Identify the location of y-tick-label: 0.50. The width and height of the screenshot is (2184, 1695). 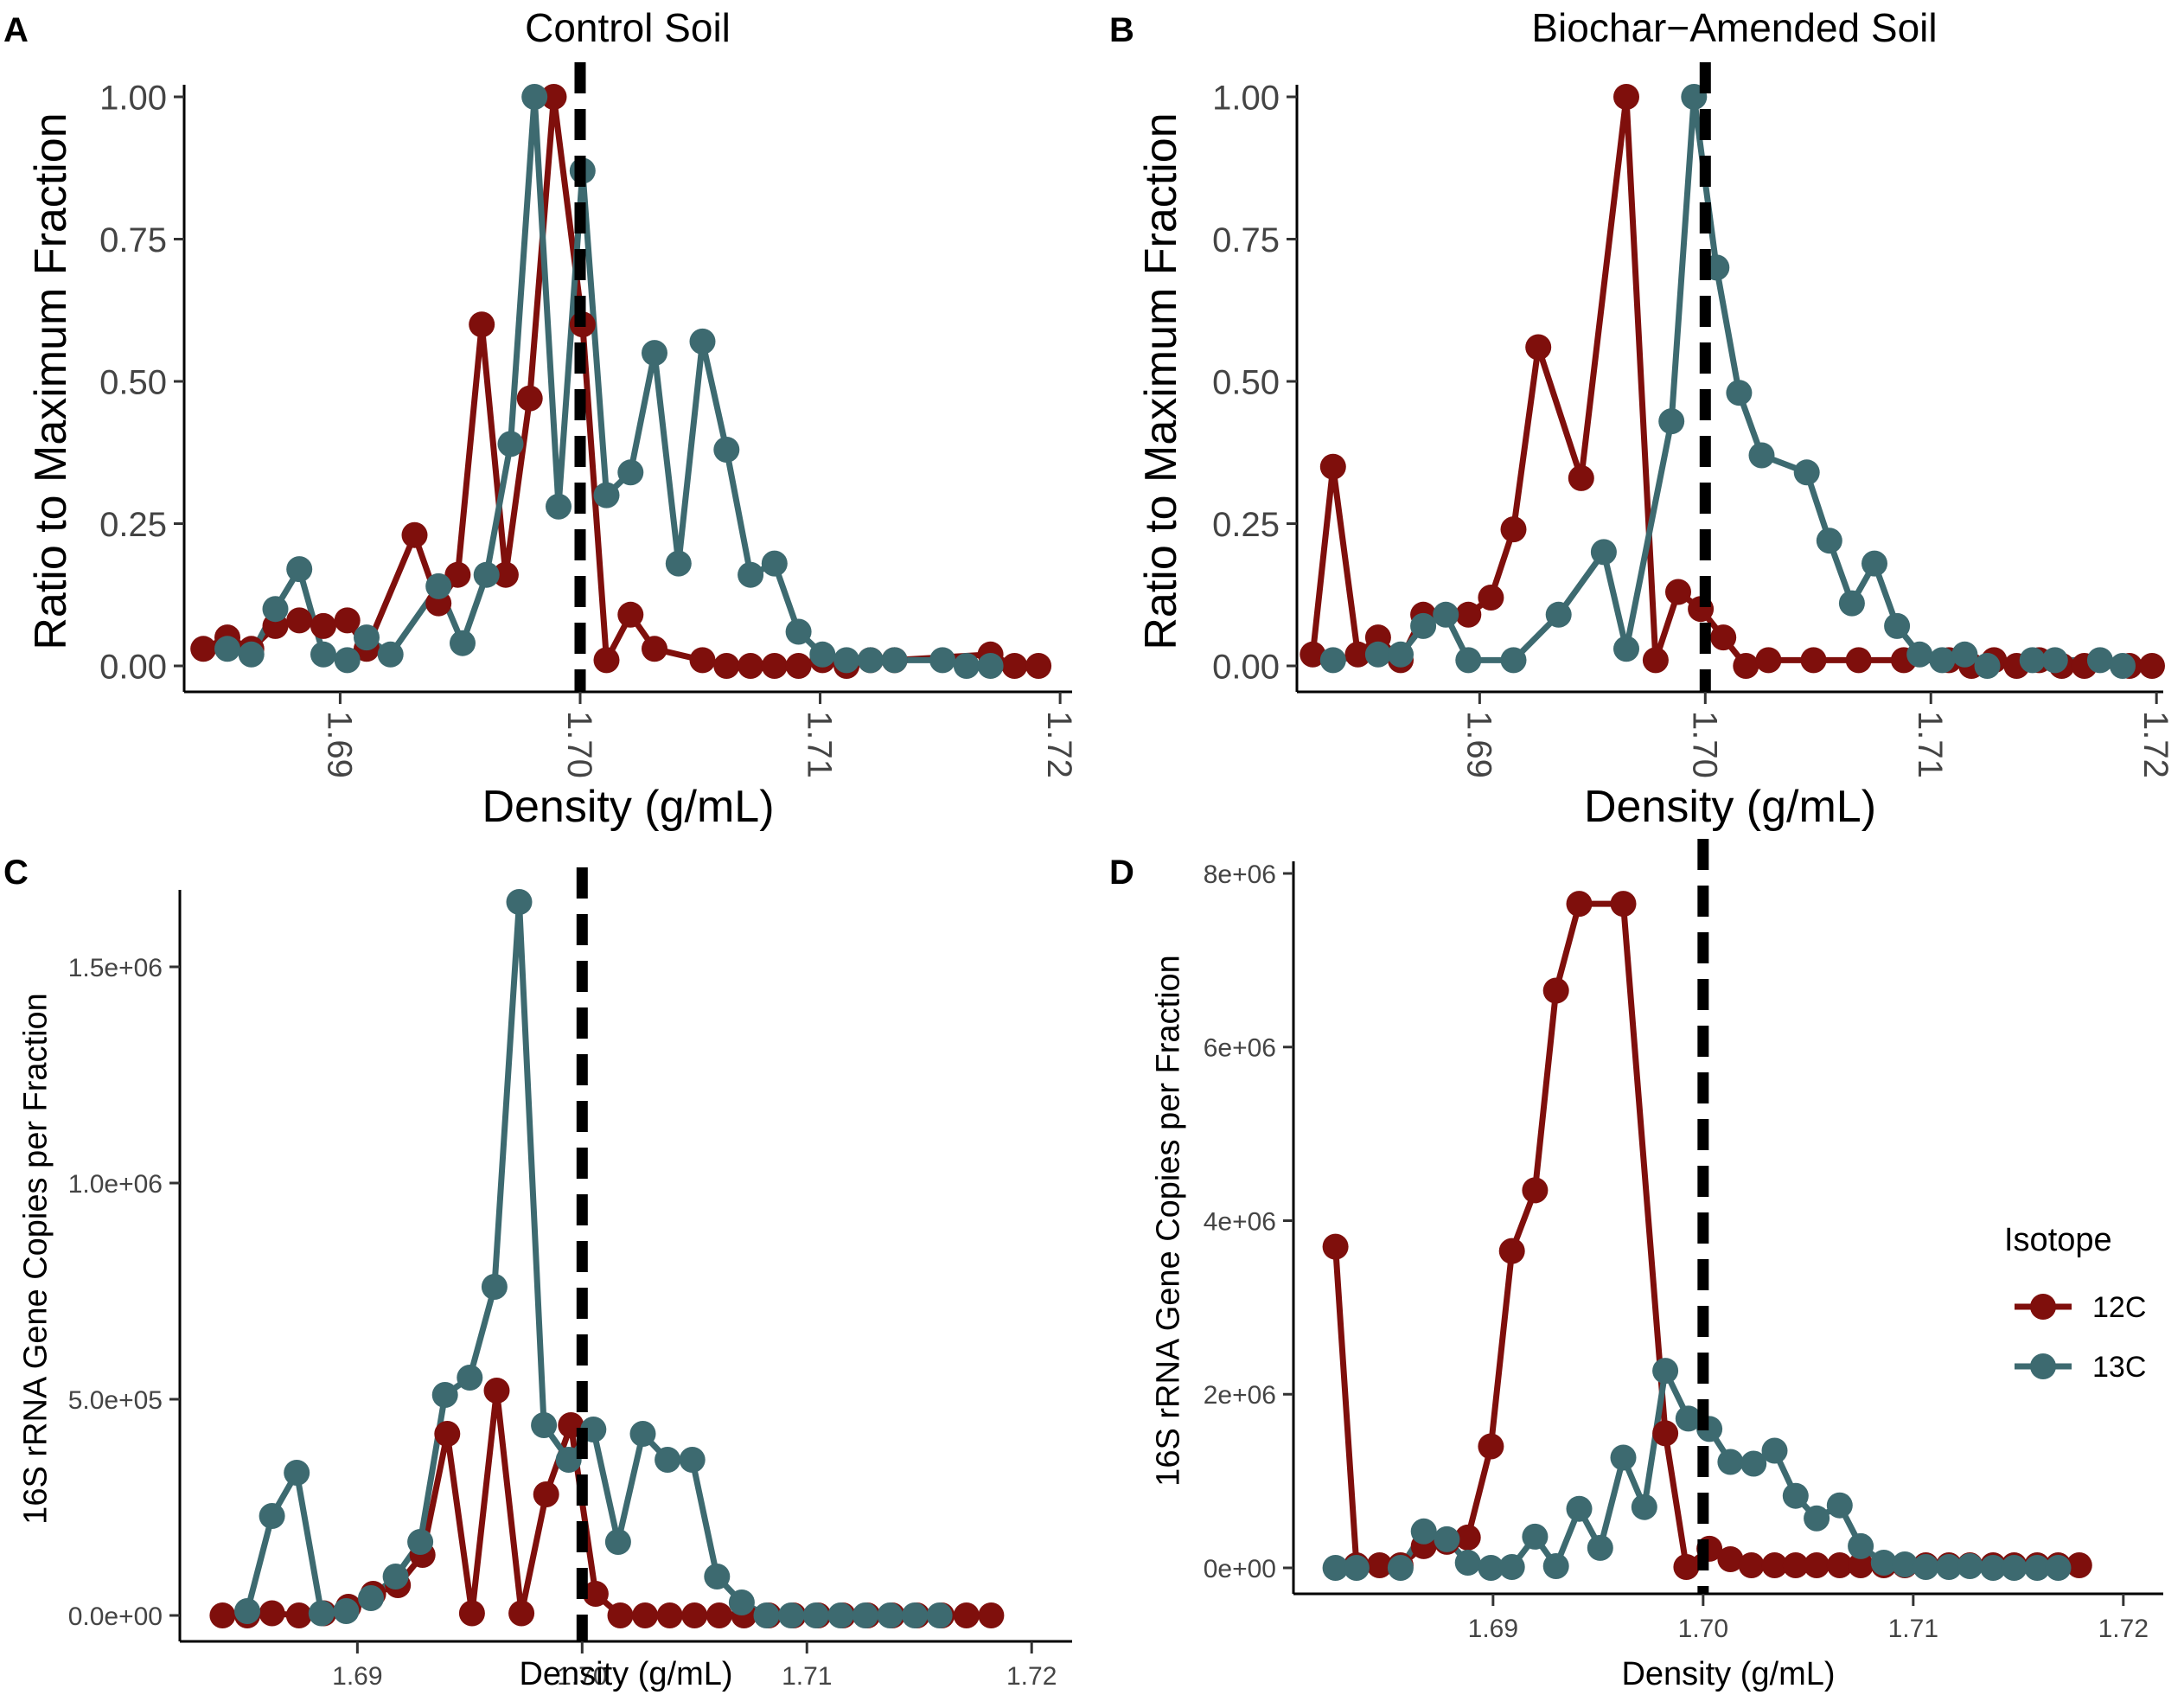
(1246, 382).